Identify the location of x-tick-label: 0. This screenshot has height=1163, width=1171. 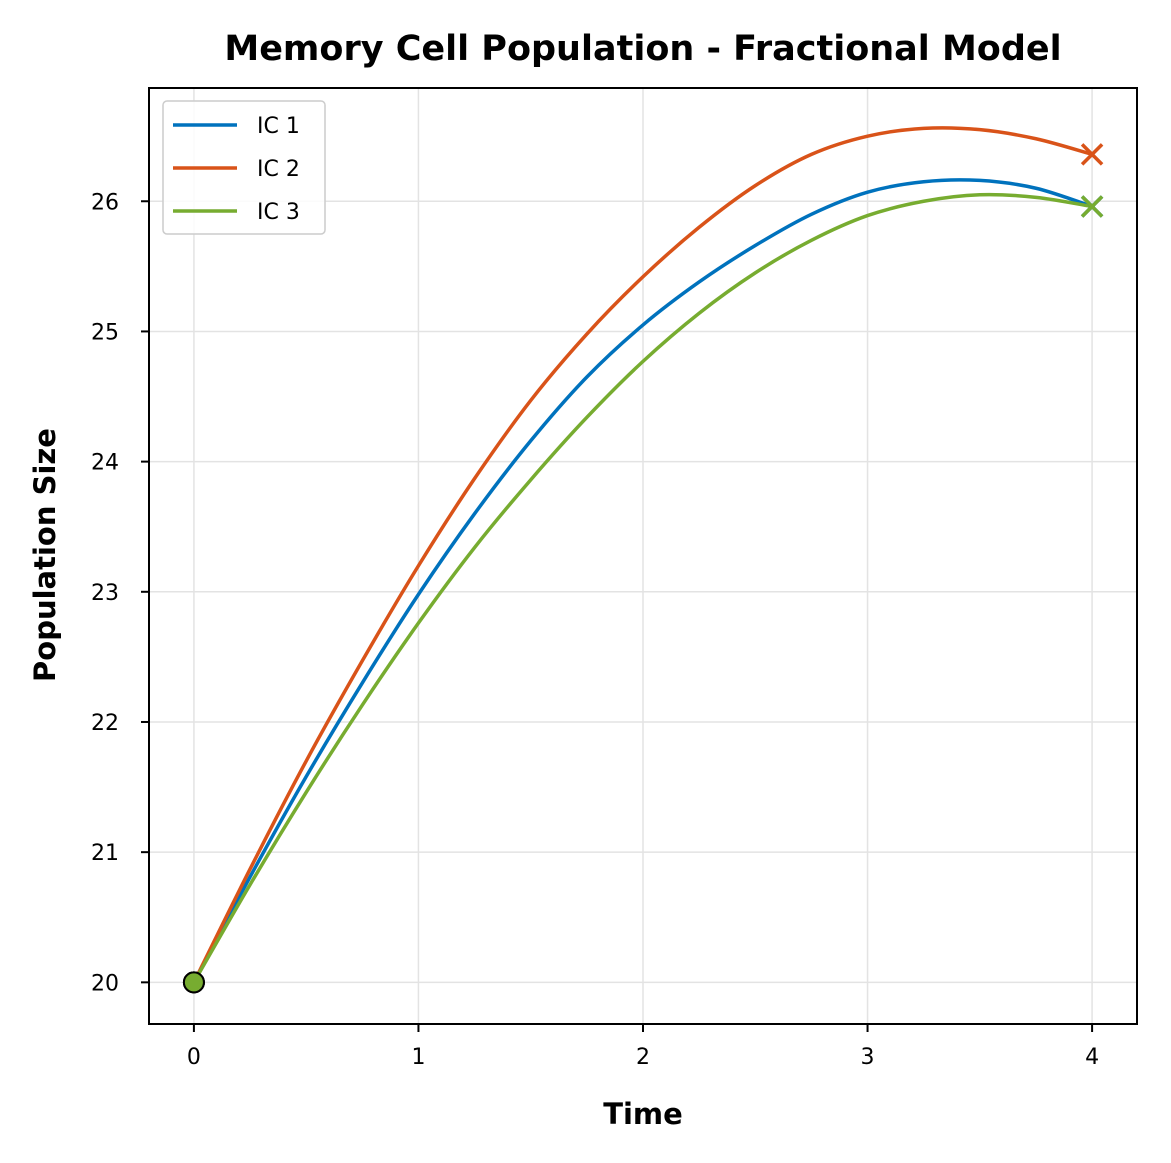
(194, 1057).